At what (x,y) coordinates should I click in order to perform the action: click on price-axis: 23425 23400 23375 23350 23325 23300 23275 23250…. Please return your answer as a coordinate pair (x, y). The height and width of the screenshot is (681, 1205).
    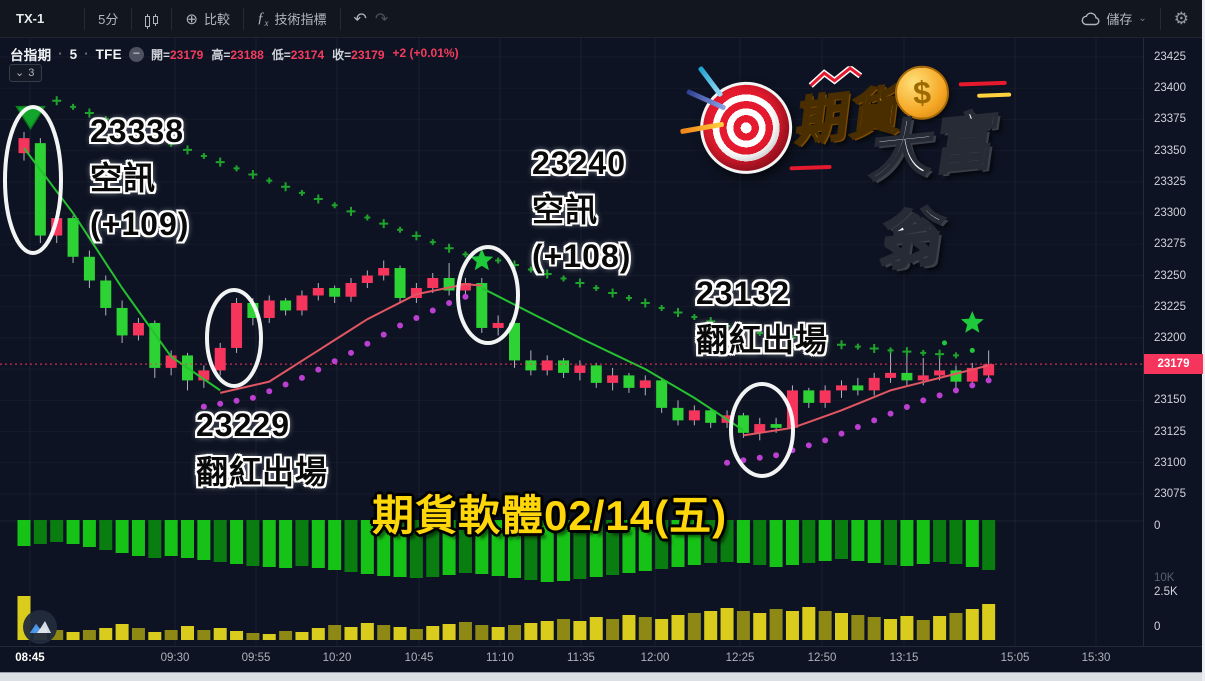
    Looking at the image, I should click on (1173, 342).